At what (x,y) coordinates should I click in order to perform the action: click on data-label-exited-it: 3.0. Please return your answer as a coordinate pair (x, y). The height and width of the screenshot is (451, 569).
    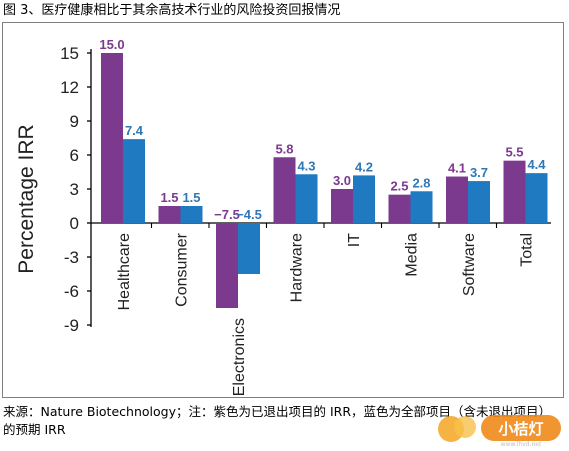
    Looking at the image, I should click on (342, 180).